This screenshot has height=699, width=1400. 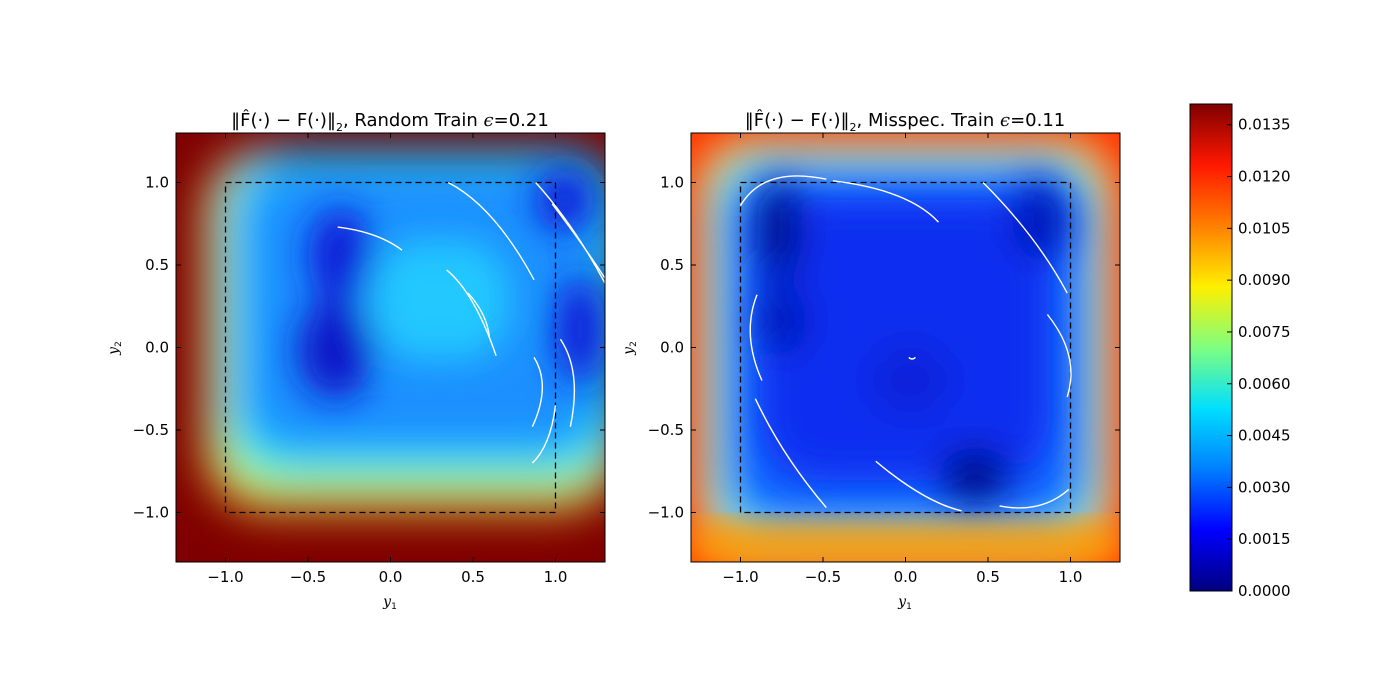 What do you see at coordinates (905, 122) in the screenshot?
I see `chart-title: ‖F̂(·) − F(·)‖2, Misspec. Train ϵ=0.11` at bounding box center [905, 122].